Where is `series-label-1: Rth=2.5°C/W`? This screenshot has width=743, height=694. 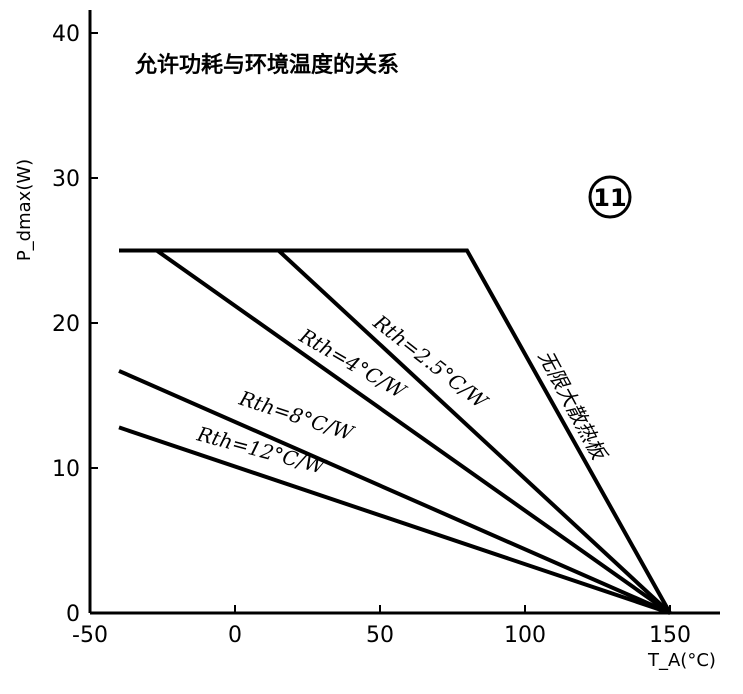 series-label-1: Rth=2.5°C/W is located at coordinates (430, 361).